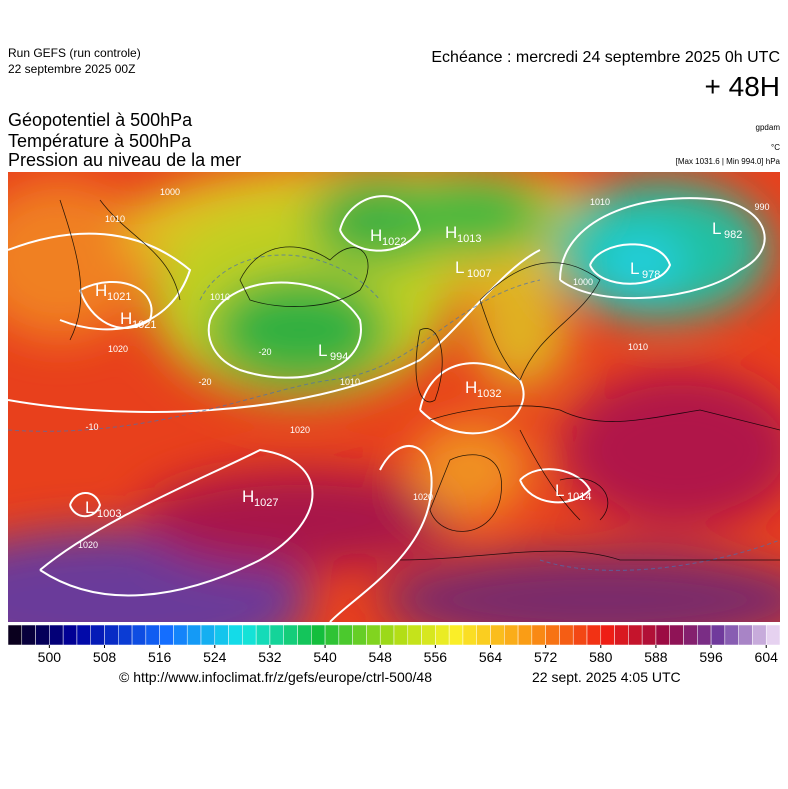 The image size is (788, 789). Describe the element at coordinates (479, 274) in the screenshot. I see `center-value: 1007` at that location.